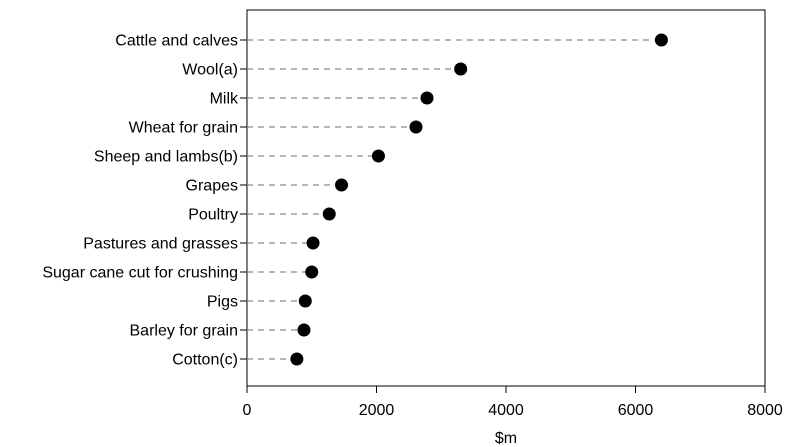 The height and width of the screenshot is (447, 791). I want to click on category-label: Cattle and calves, so click(176, 41).